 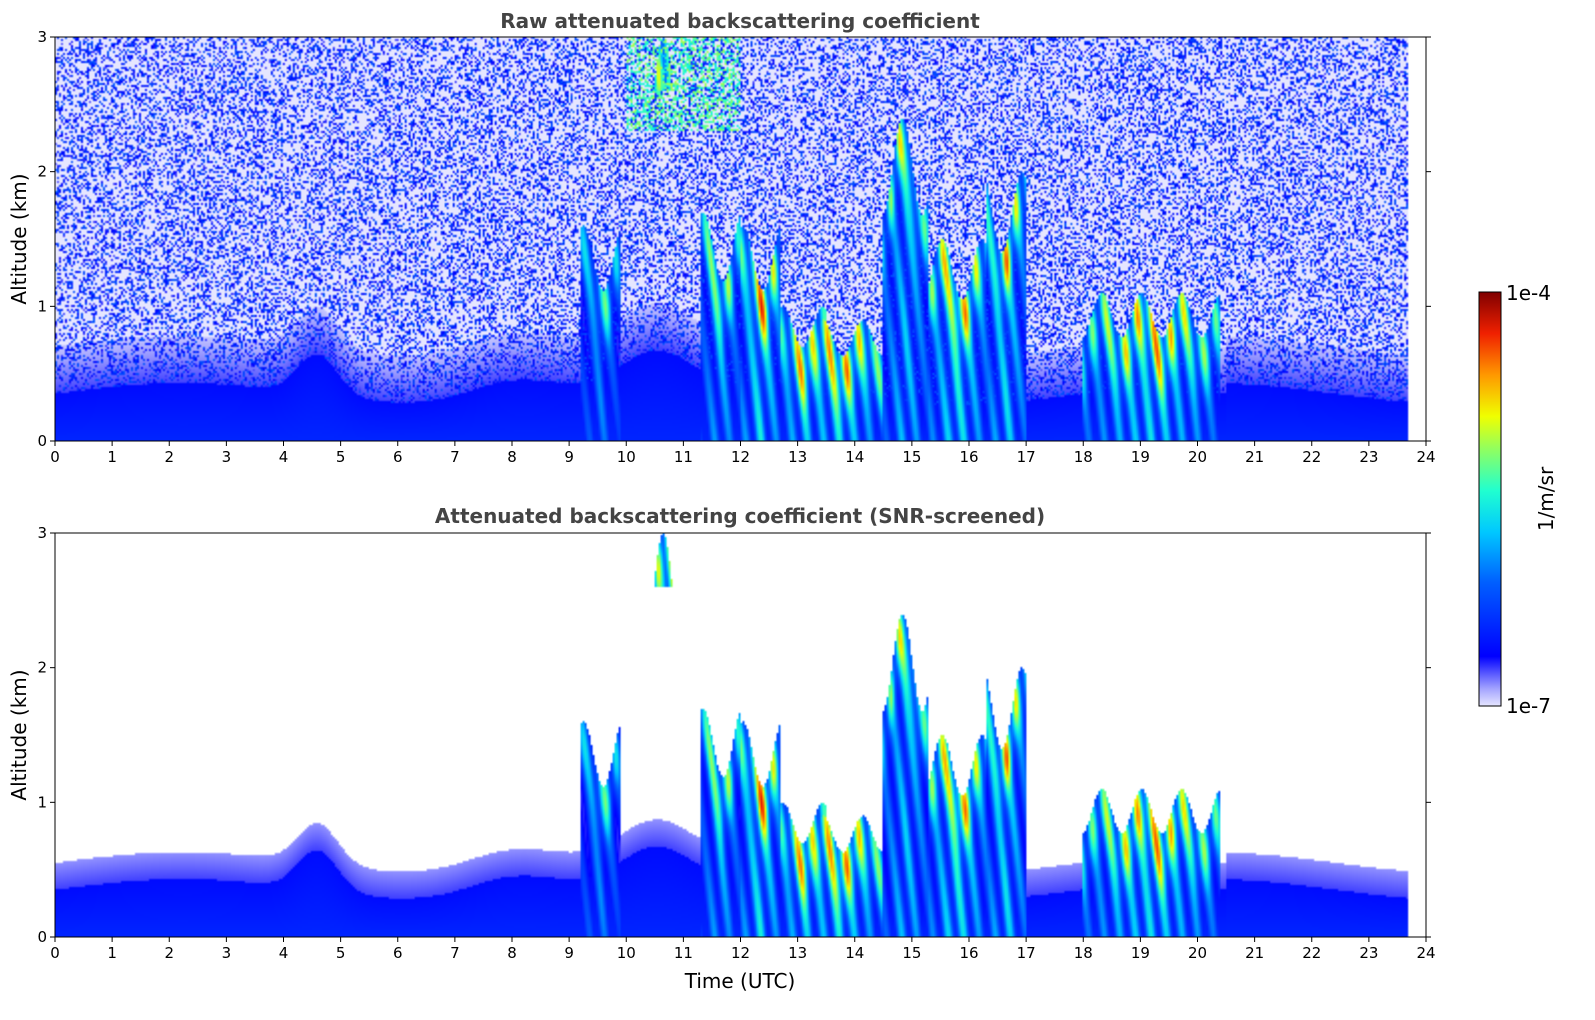 I want to click on panel2-x-ticks: 0 1 2 3 4 5 6 7 8 9 10 11 12 13 14 15 16 17 18 19 20 21 22 23 24, so click(x=743, y=949).